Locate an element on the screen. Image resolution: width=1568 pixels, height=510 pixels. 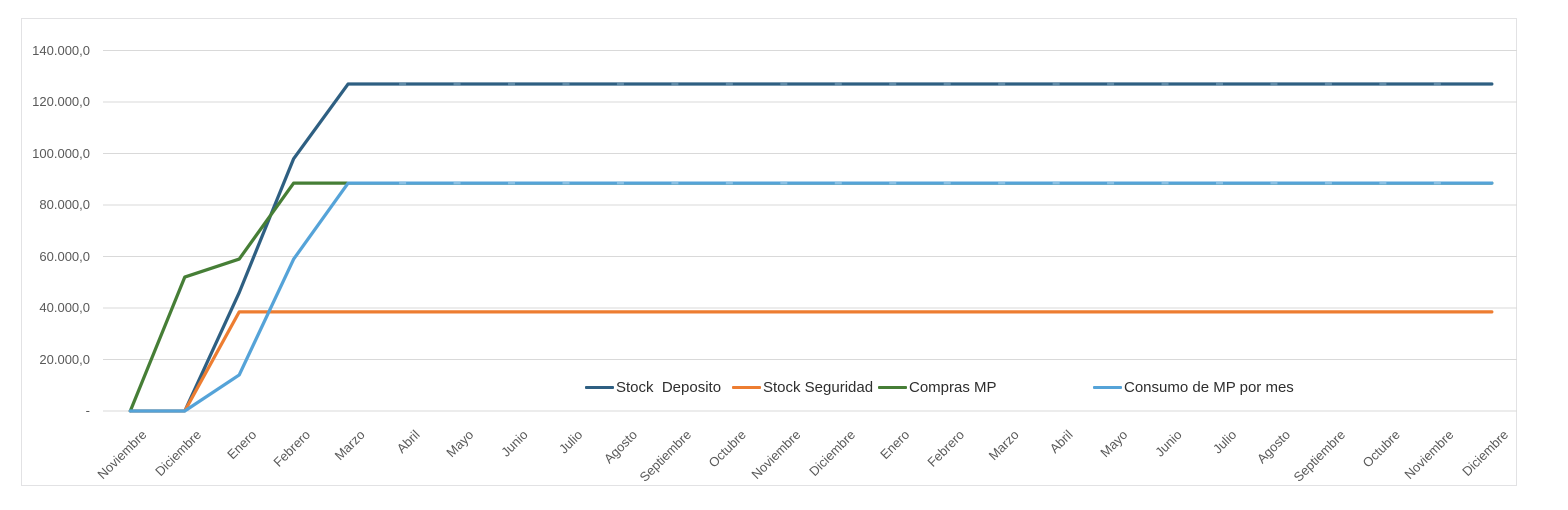
legend-item-compras-mp: Compras MP is located at coordinates (937, 387).